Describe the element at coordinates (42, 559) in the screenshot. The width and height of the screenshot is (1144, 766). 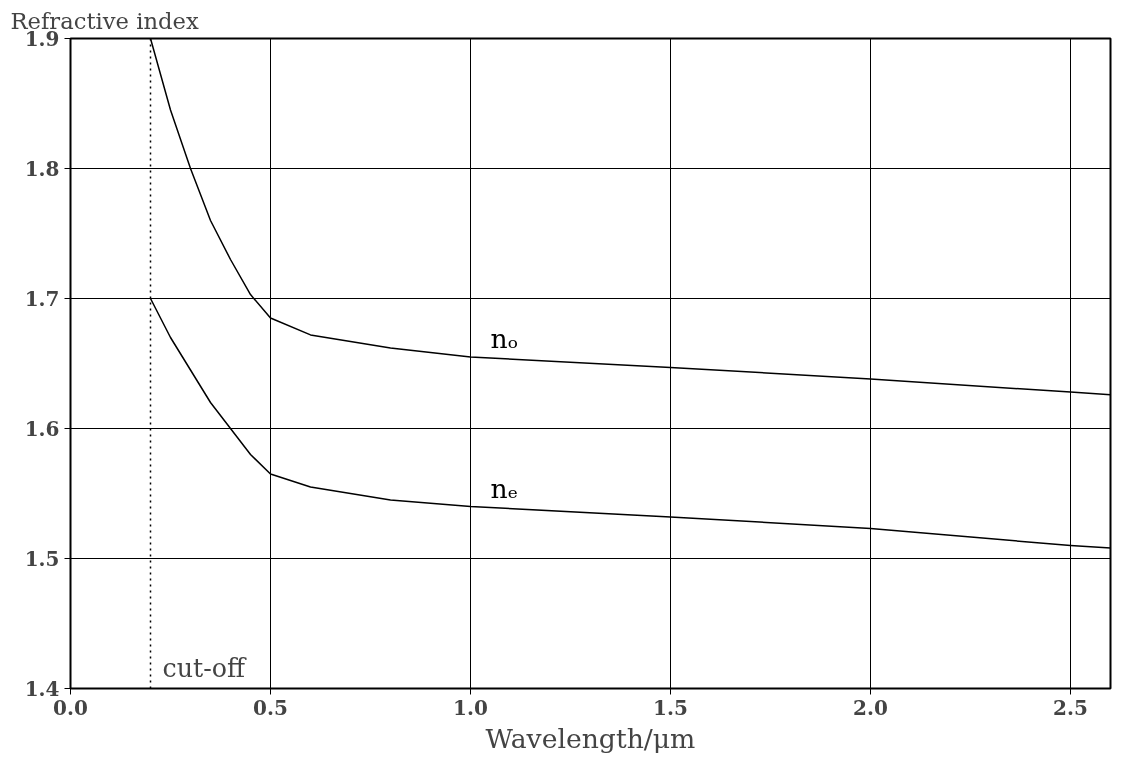
I see `y-tick-label: 1.5` at that location.